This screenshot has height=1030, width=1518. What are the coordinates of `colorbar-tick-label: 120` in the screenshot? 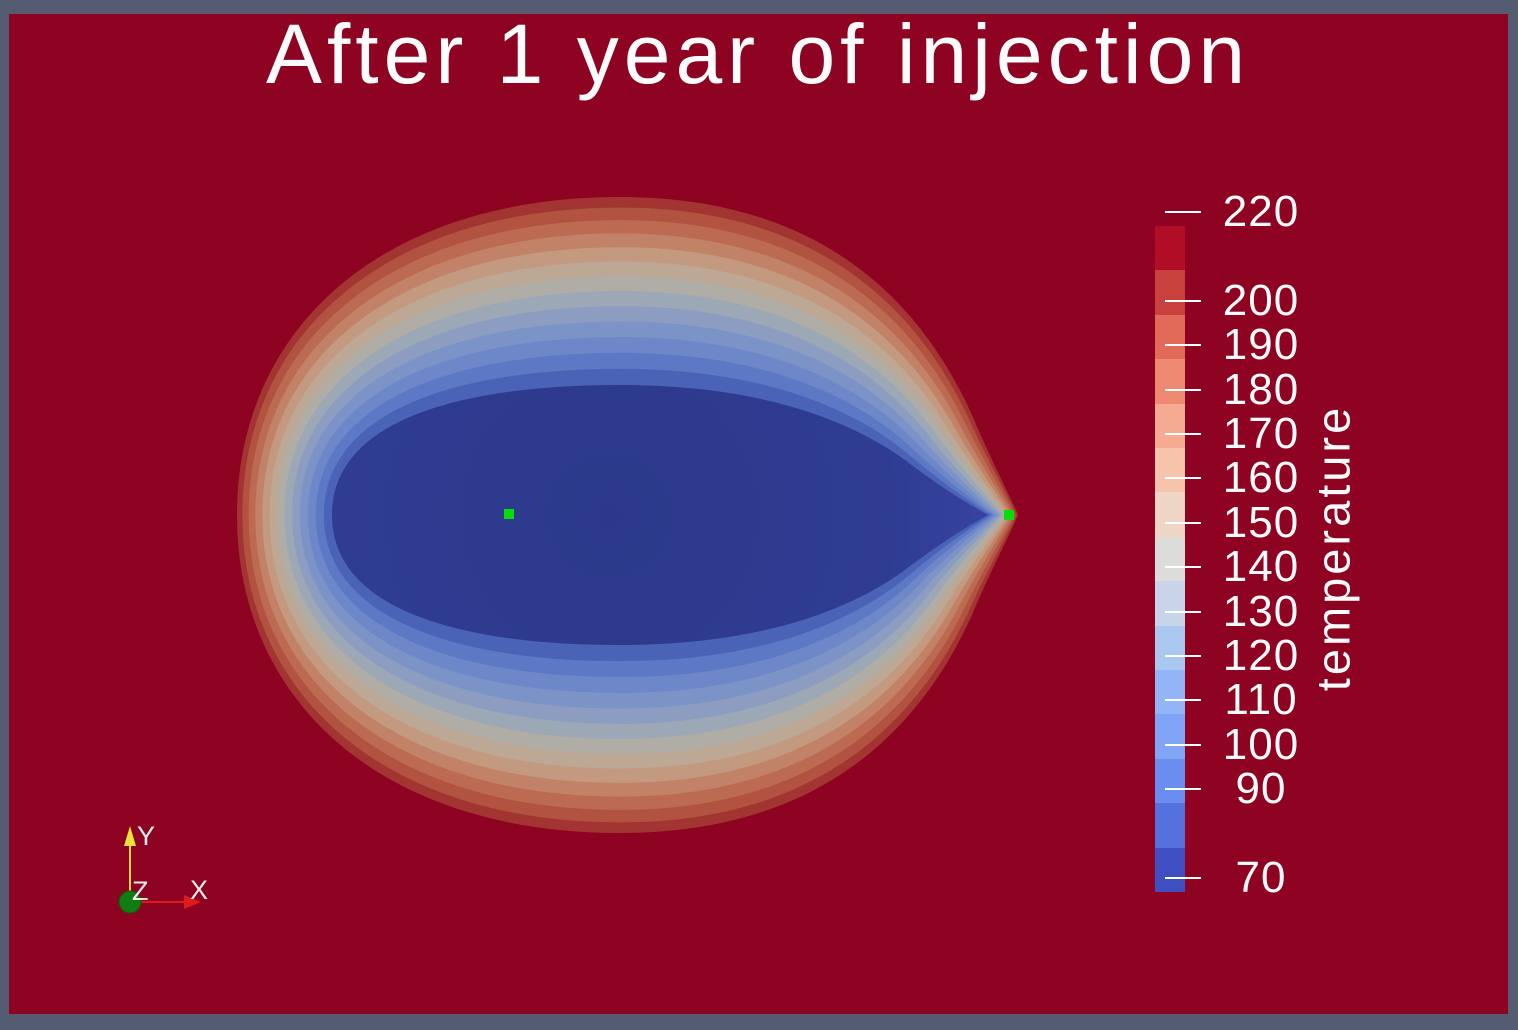 It's located at (1261, 655).